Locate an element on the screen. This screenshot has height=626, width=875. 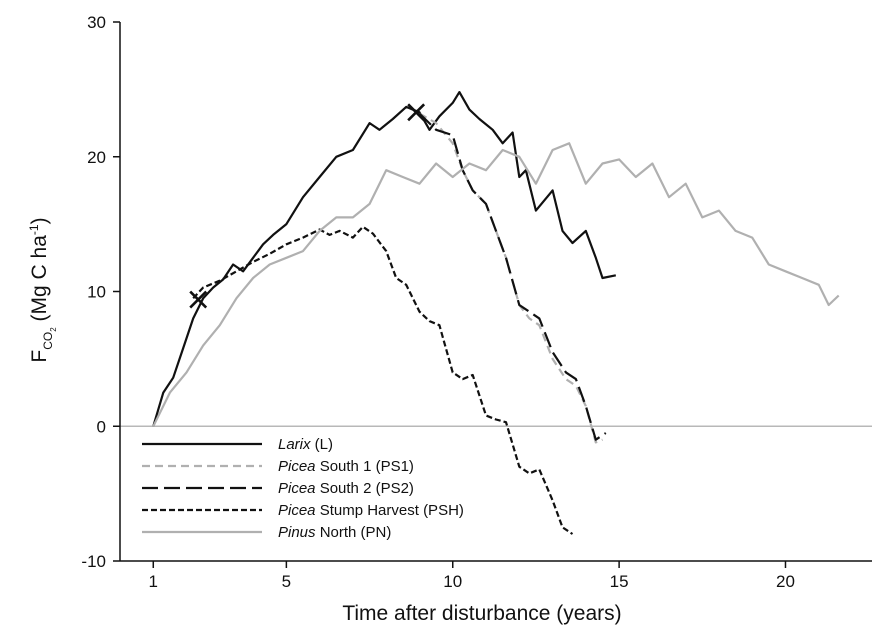
legend-label: Larix (L) is located at coordinates (305, 444).